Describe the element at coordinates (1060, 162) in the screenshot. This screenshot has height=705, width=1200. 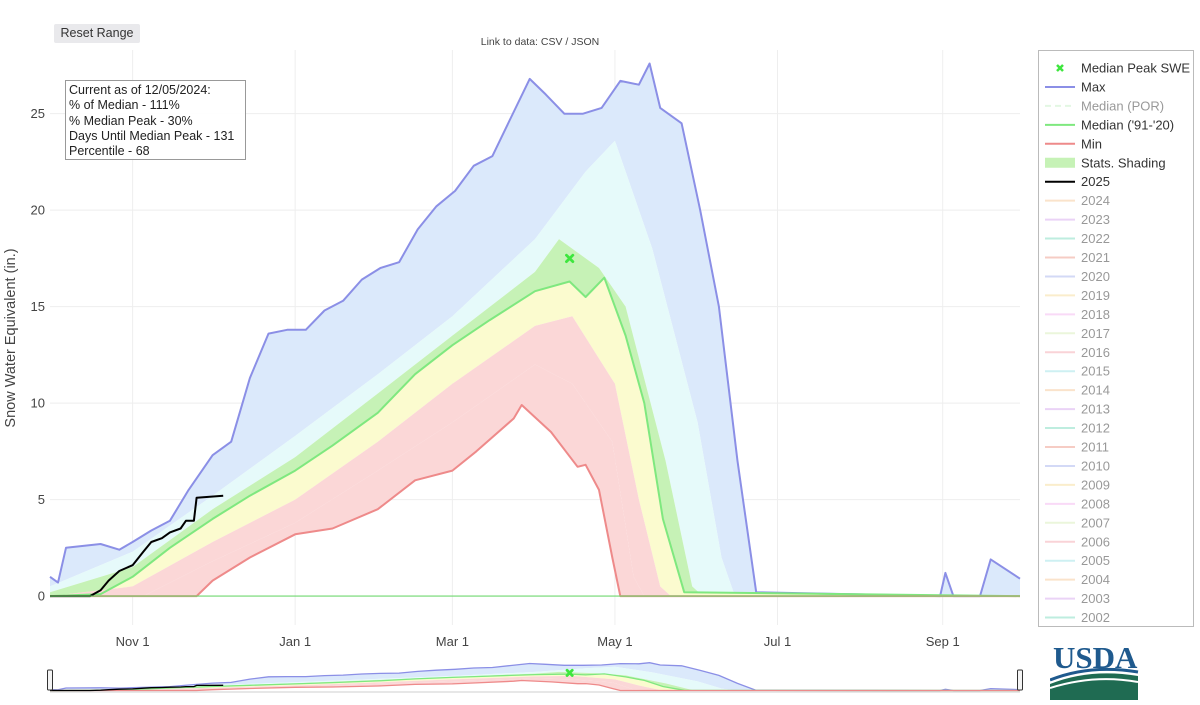
I see `legend-band-icon` at that location.